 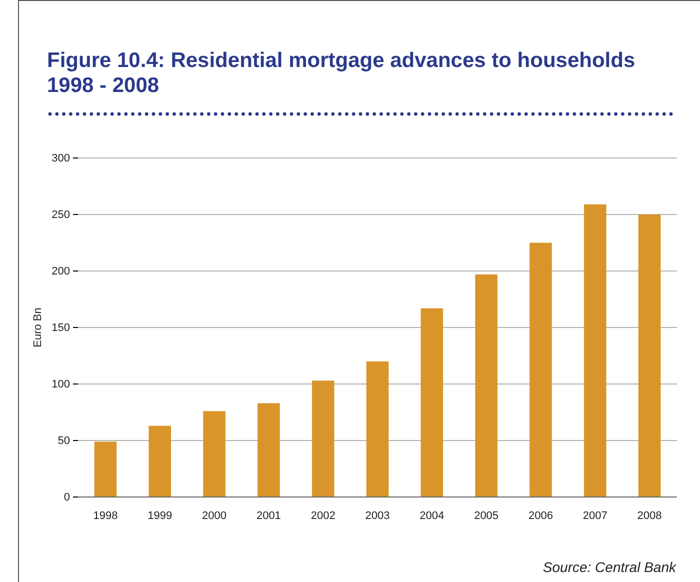 I want to click on y-tick-label: 250, so click(x=61, y=215).